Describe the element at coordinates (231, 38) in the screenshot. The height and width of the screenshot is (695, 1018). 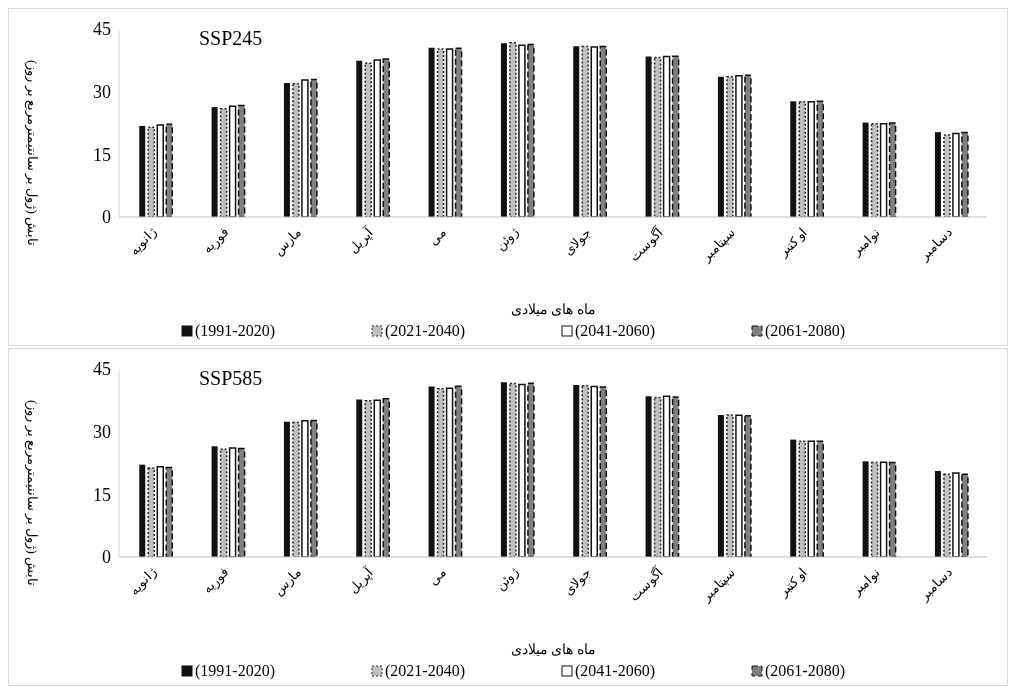
I see `chart-title: SSP245` at that location.